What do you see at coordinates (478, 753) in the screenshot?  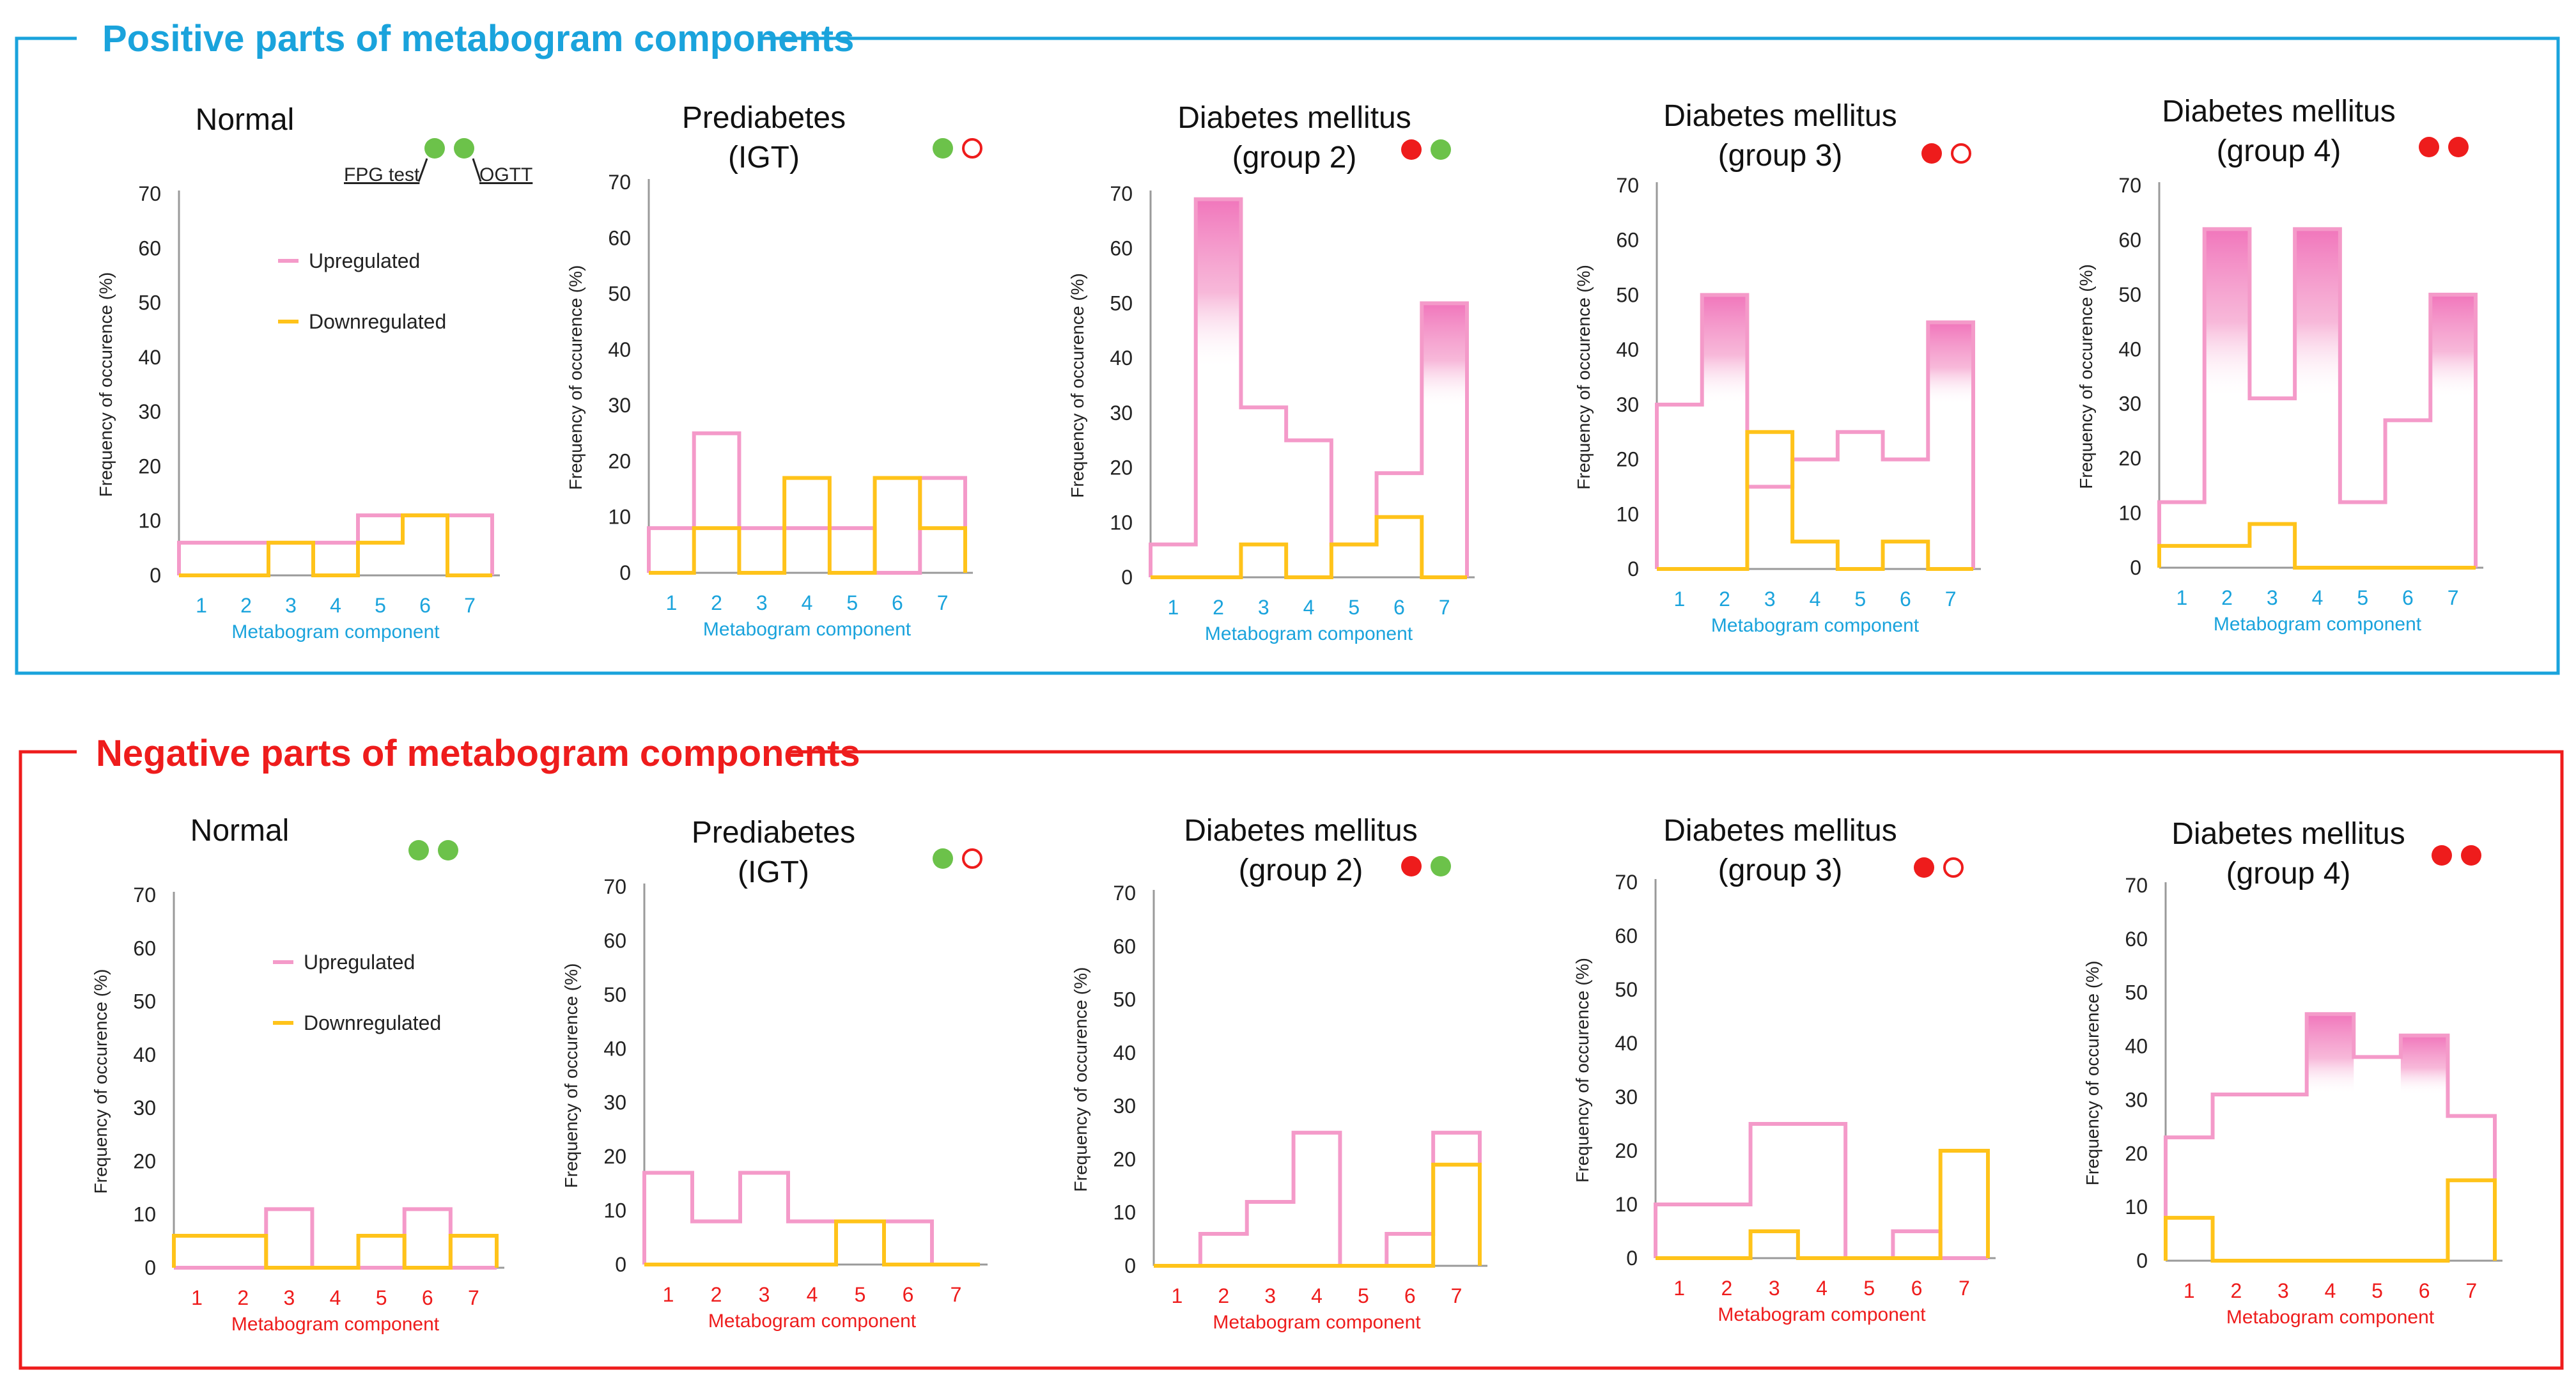 I see `negative-section-title: Negative parts of metabogram components` at bounding box center [478, 753].